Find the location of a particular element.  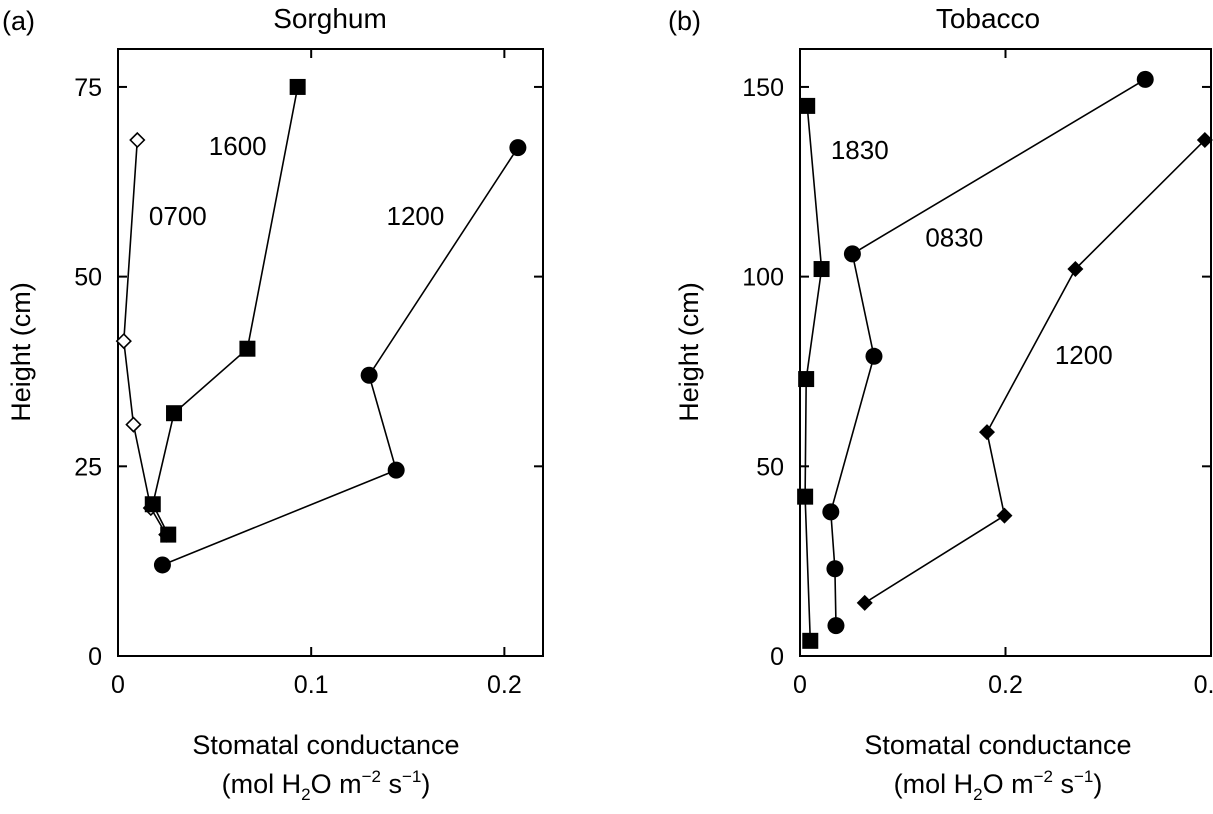

series-annotation-0700: 0700 is located at coordinates (178, 216).